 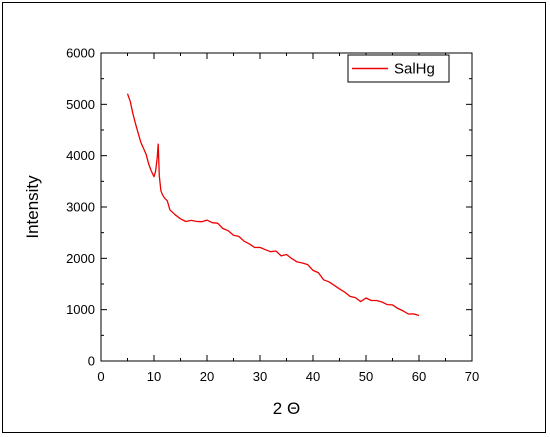 I want to click on x-tick-label: 60, so click(x=419, y=376).